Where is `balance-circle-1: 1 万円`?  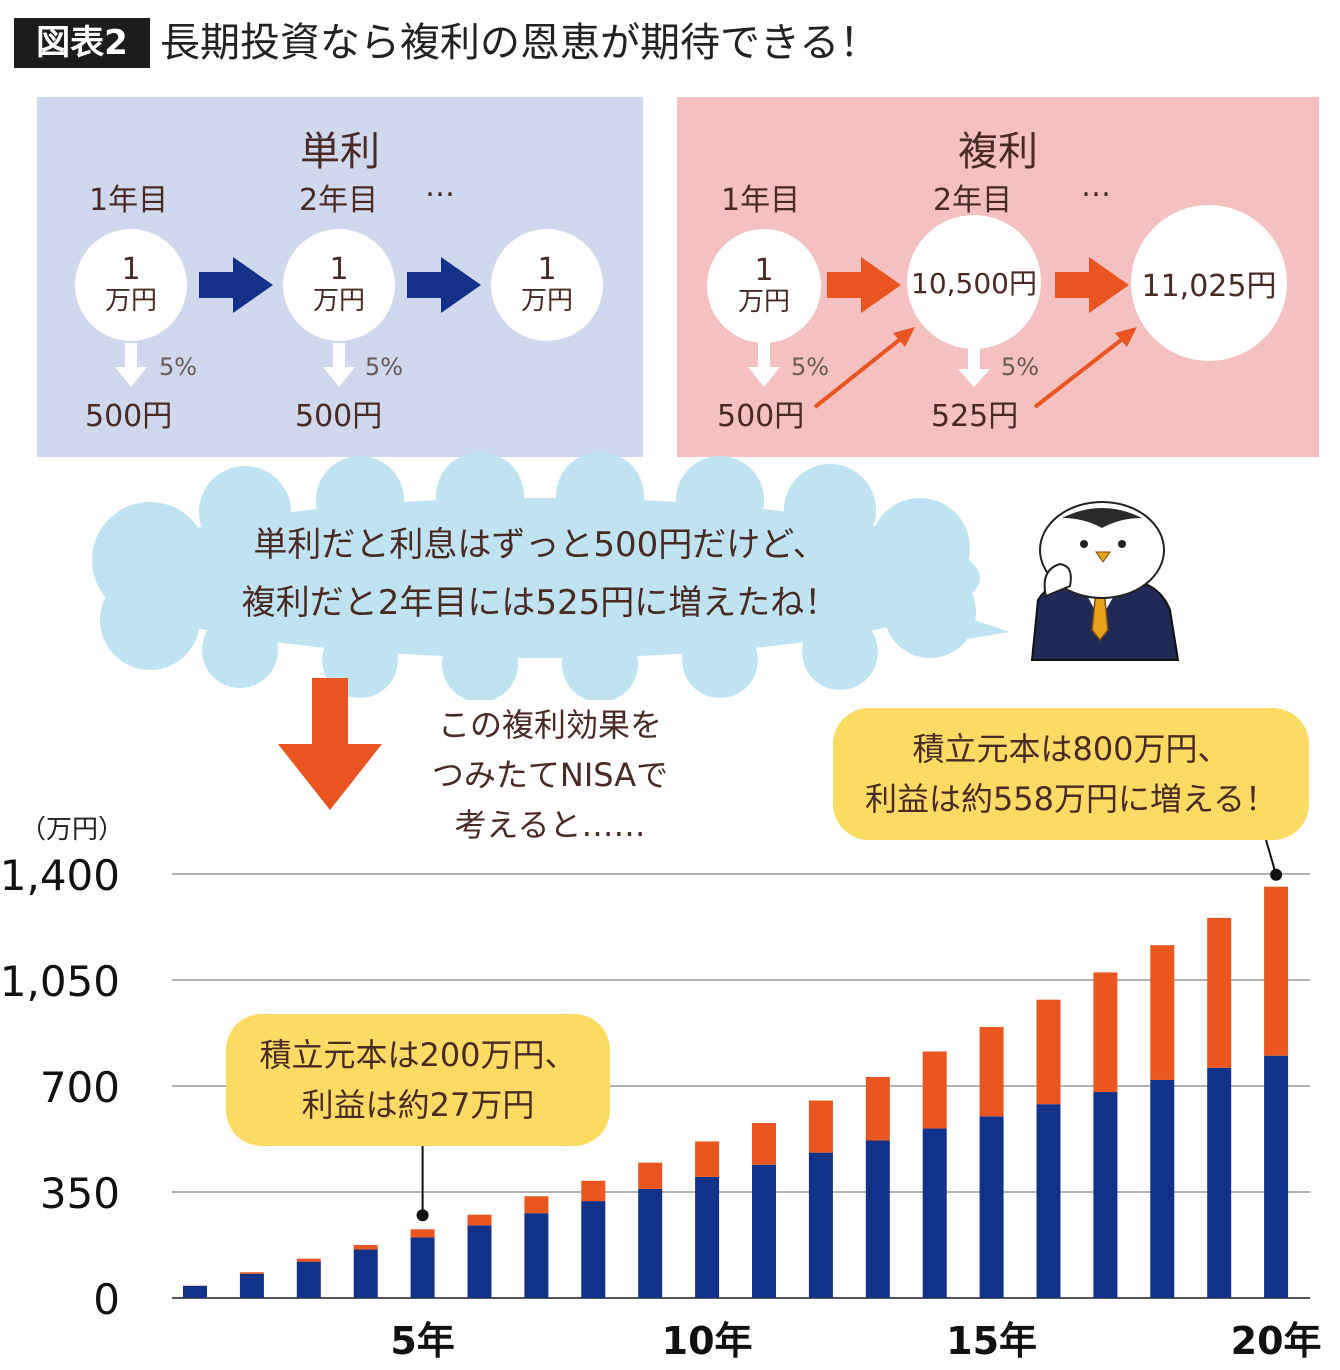
balance-circle-1: 1 万円 is located at coordinates (764, 286).